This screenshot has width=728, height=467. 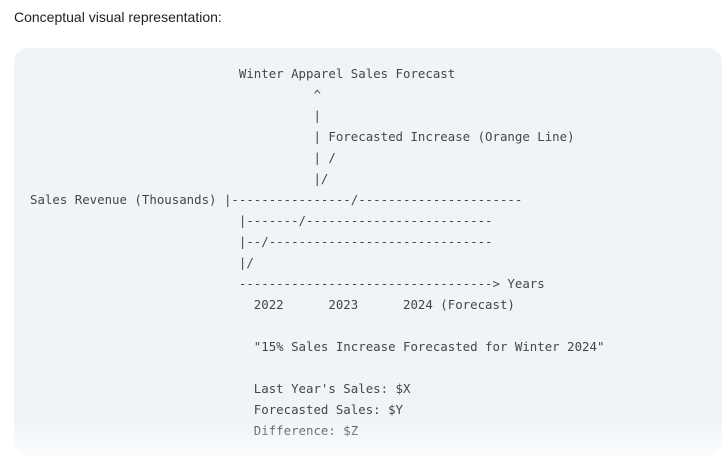 I want to click on section-heading: Conceptual visual representation:, so click(x=118, y=17).